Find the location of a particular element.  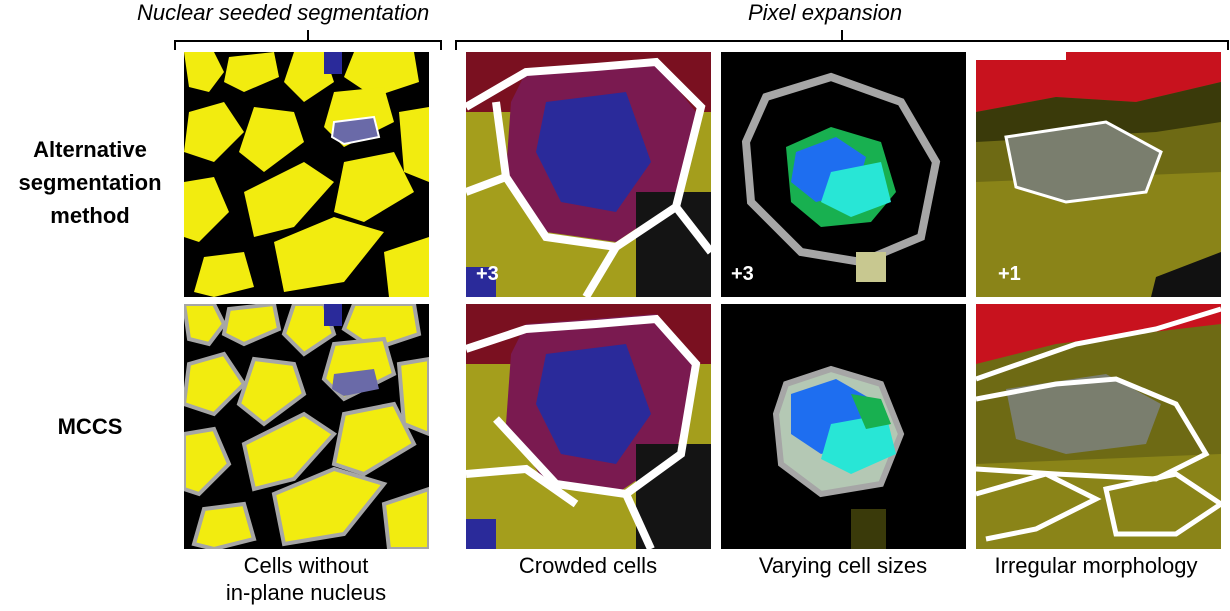

caption-line: Cells without is located at coordinates (306, 565).